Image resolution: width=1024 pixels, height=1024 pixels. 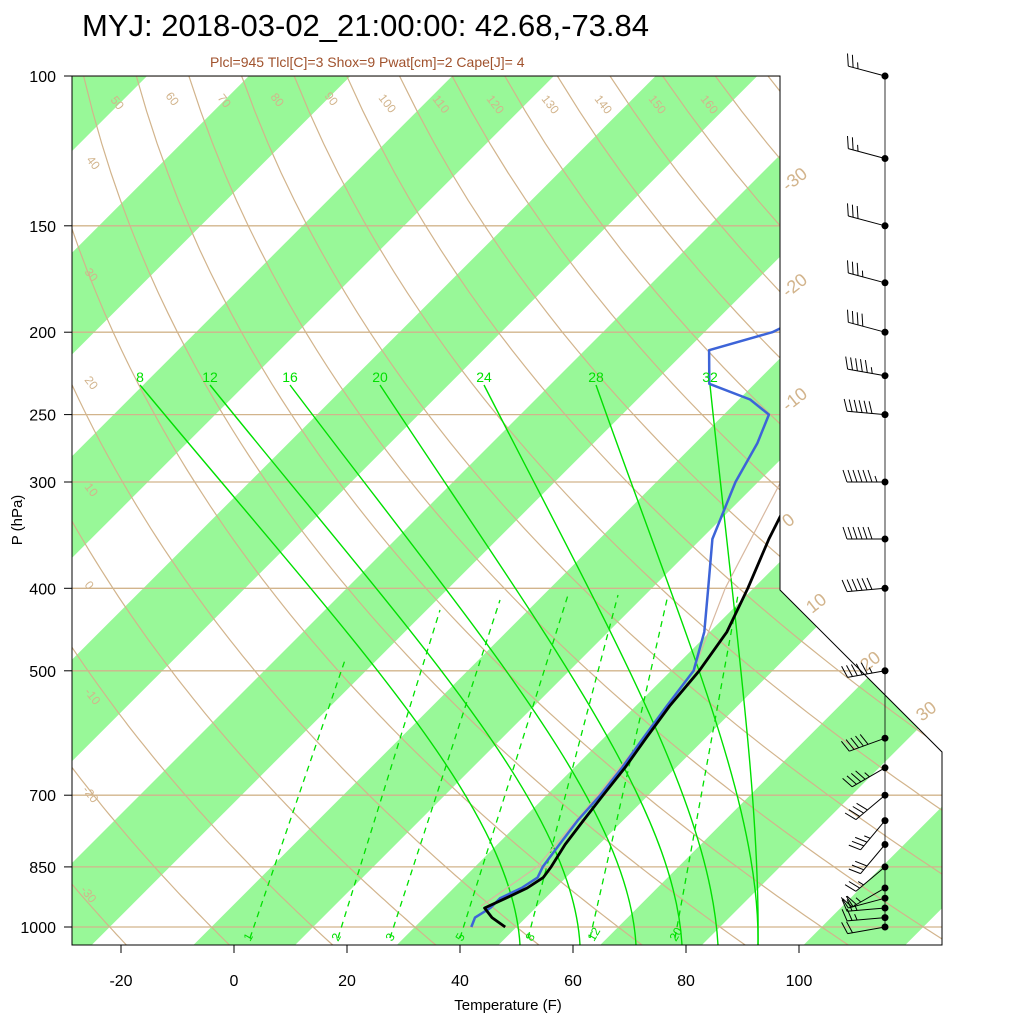 I want to click on chart-title: MYJ: 2018-03-02_21:00:00: 42.68,-73.84, so click(x=366, y=25).